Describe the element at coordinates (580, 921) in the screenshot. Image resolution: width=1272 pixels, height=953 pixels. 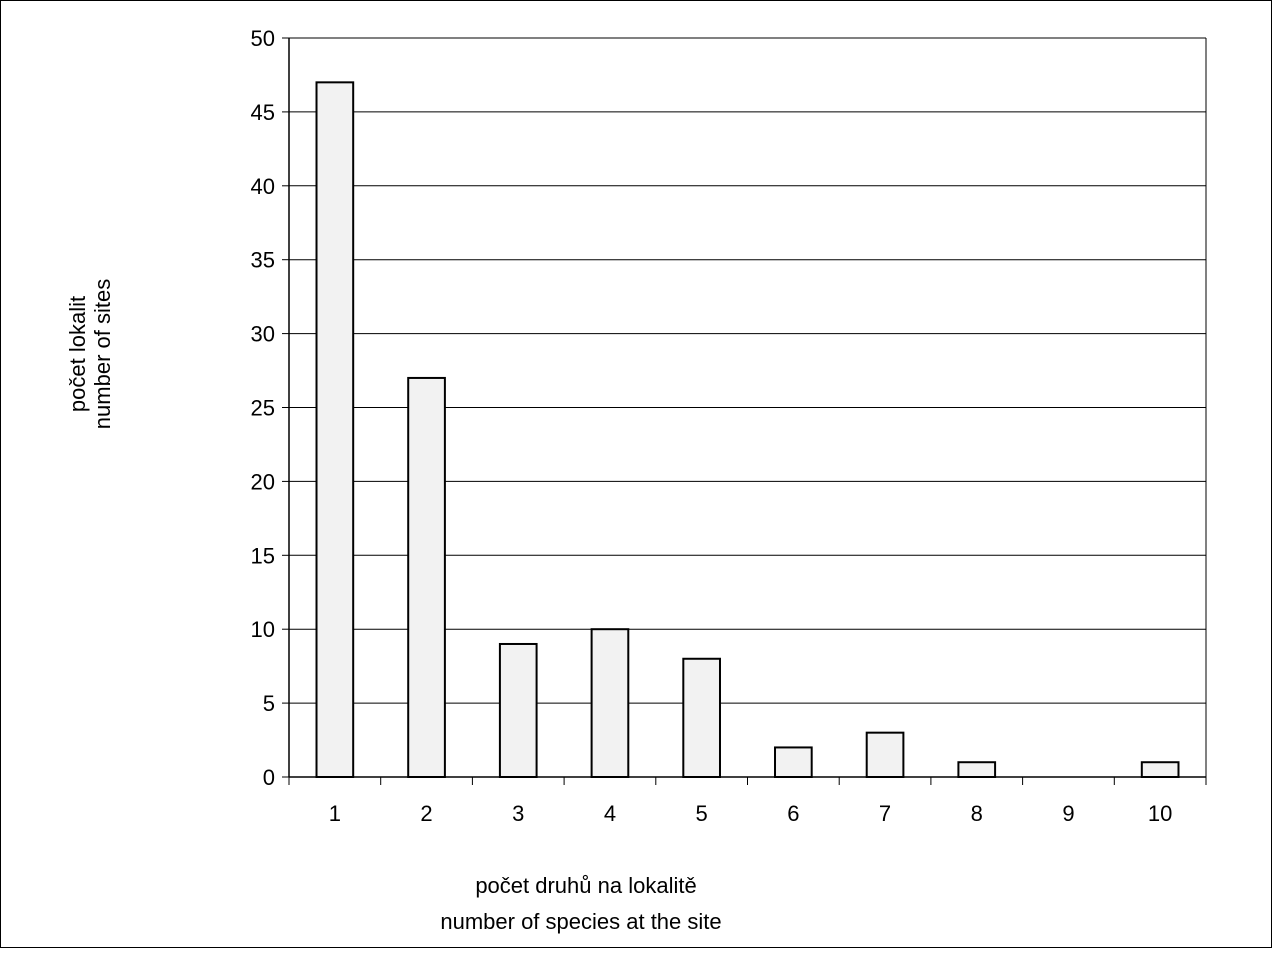
I see `x-axis-label-line-2: number of species at the site` at that location.